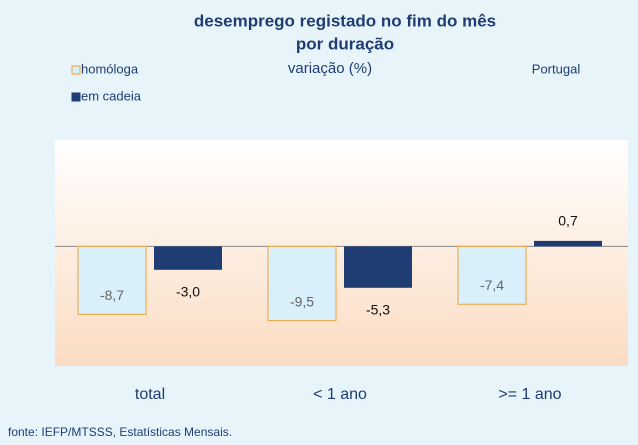 Image resolution: width=638 pixels, height=445 pixels. What do you see at coordinates (345, 20) in the screenshot?
I see `chart-title: desemprego registado no fim do mês` at bounding box center [345, 20].